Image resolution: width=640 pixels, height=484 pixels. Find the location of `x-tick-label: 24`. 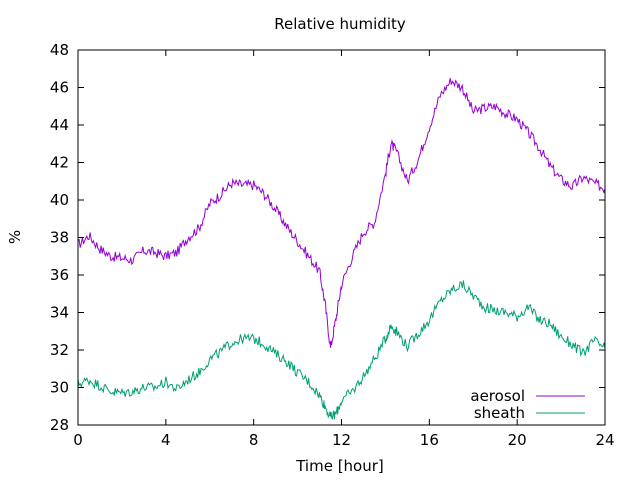

x-tick-label: 24 is located at coordinates (604, 440).